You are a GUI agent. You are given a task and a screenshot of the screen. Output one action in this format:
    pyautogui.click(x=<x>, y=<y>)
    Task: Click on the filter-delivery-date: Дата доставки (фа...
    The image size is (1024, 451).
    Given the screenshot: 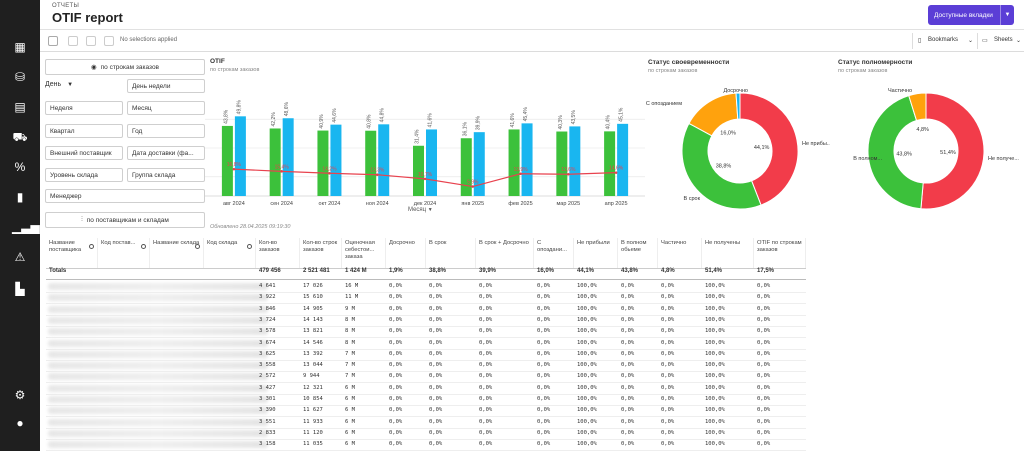 What is the action you would take?
    pyautogui.click(x=166, y=153)
    